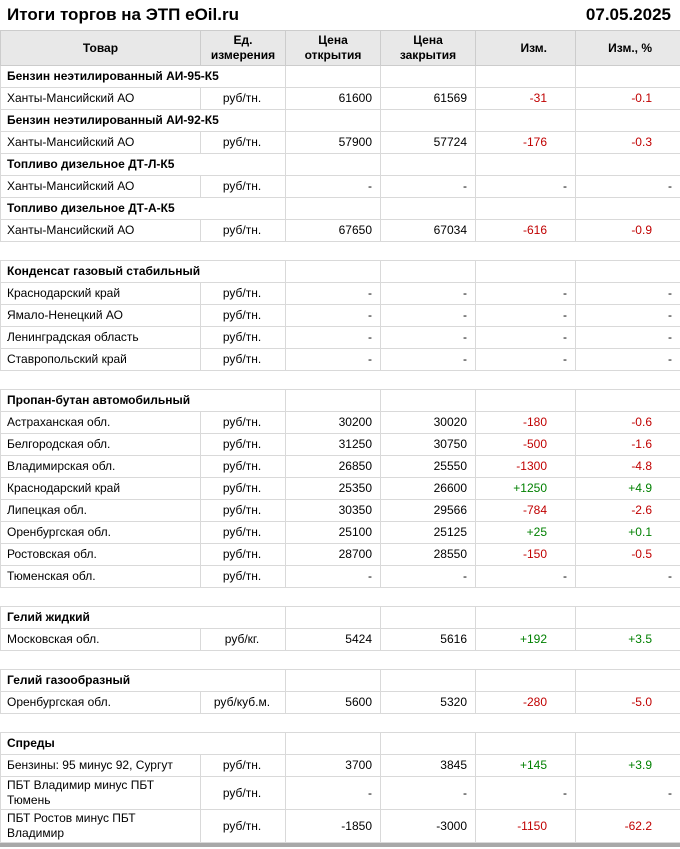  What do you see at coordinates (428, 702) in the screenshot?
I see `close-price-cell: 5320` at bounding box center [428, 702].